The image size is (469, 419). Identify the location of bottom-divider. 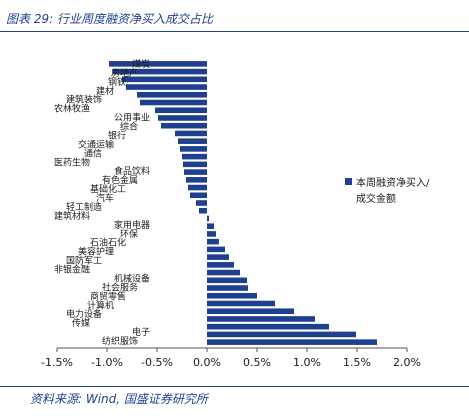
(234, 386).